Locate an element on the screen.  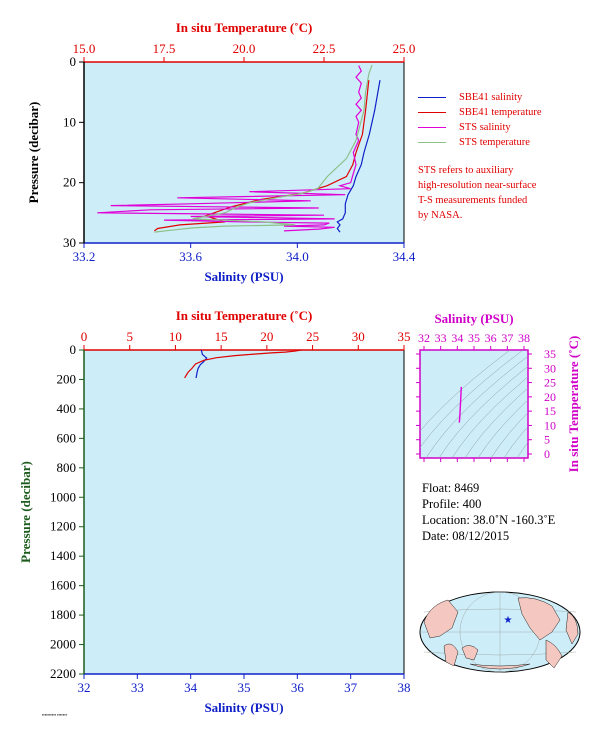
note-line: STS refers to auxiliary is located at coordinates (466, 170).